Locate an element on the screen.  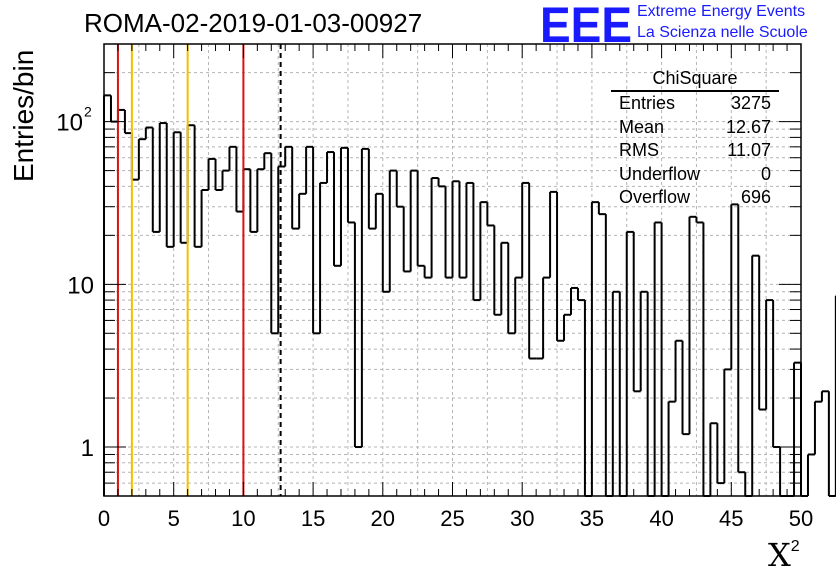
eee-logo-icon: EEE is located at coordinates (586, 24).